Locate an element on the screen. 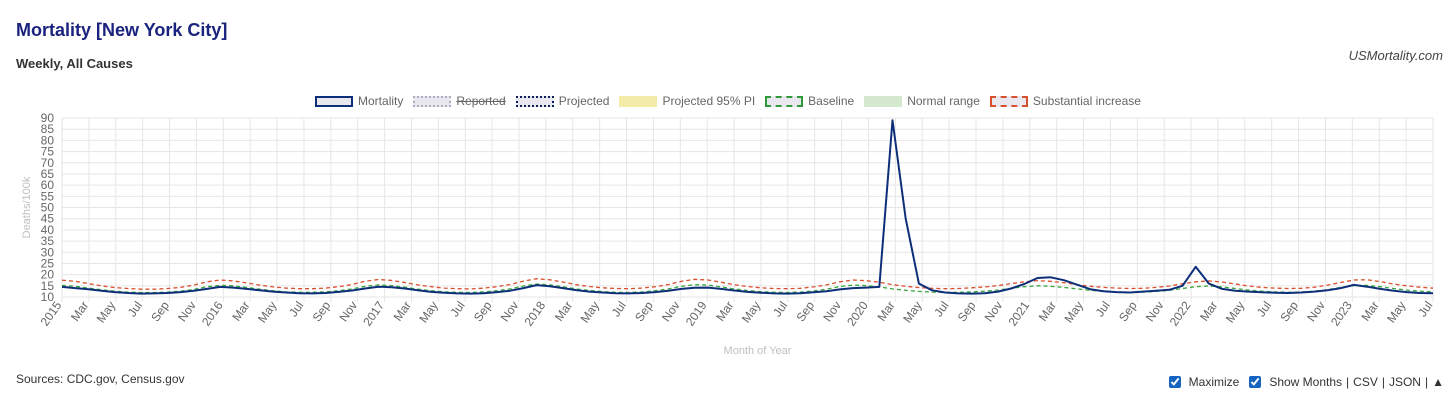  show-months-label: Show Months is located at coordinates (1306, 382).